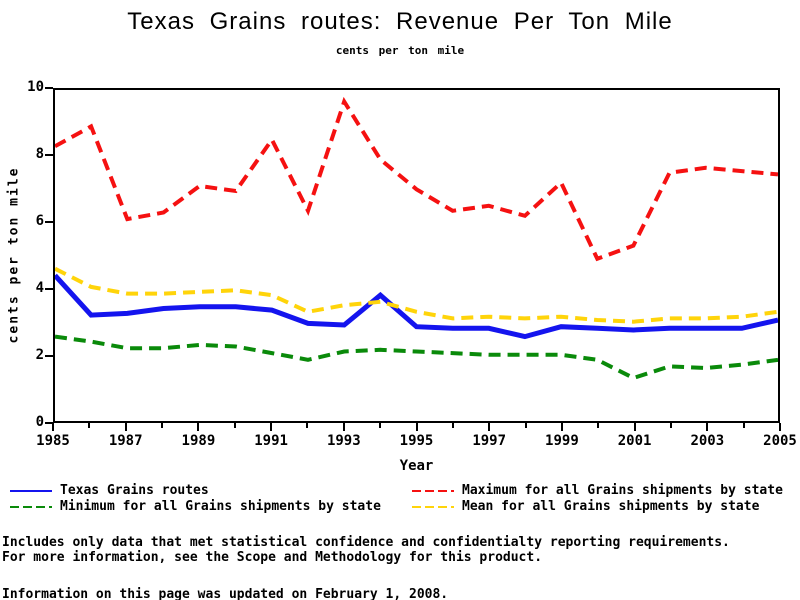 The image size is (800, 600). What do you see at coordinates (343, 441) in the screenshot?
I see `x-tick-label: 1993` at bounding box center [343, 441].